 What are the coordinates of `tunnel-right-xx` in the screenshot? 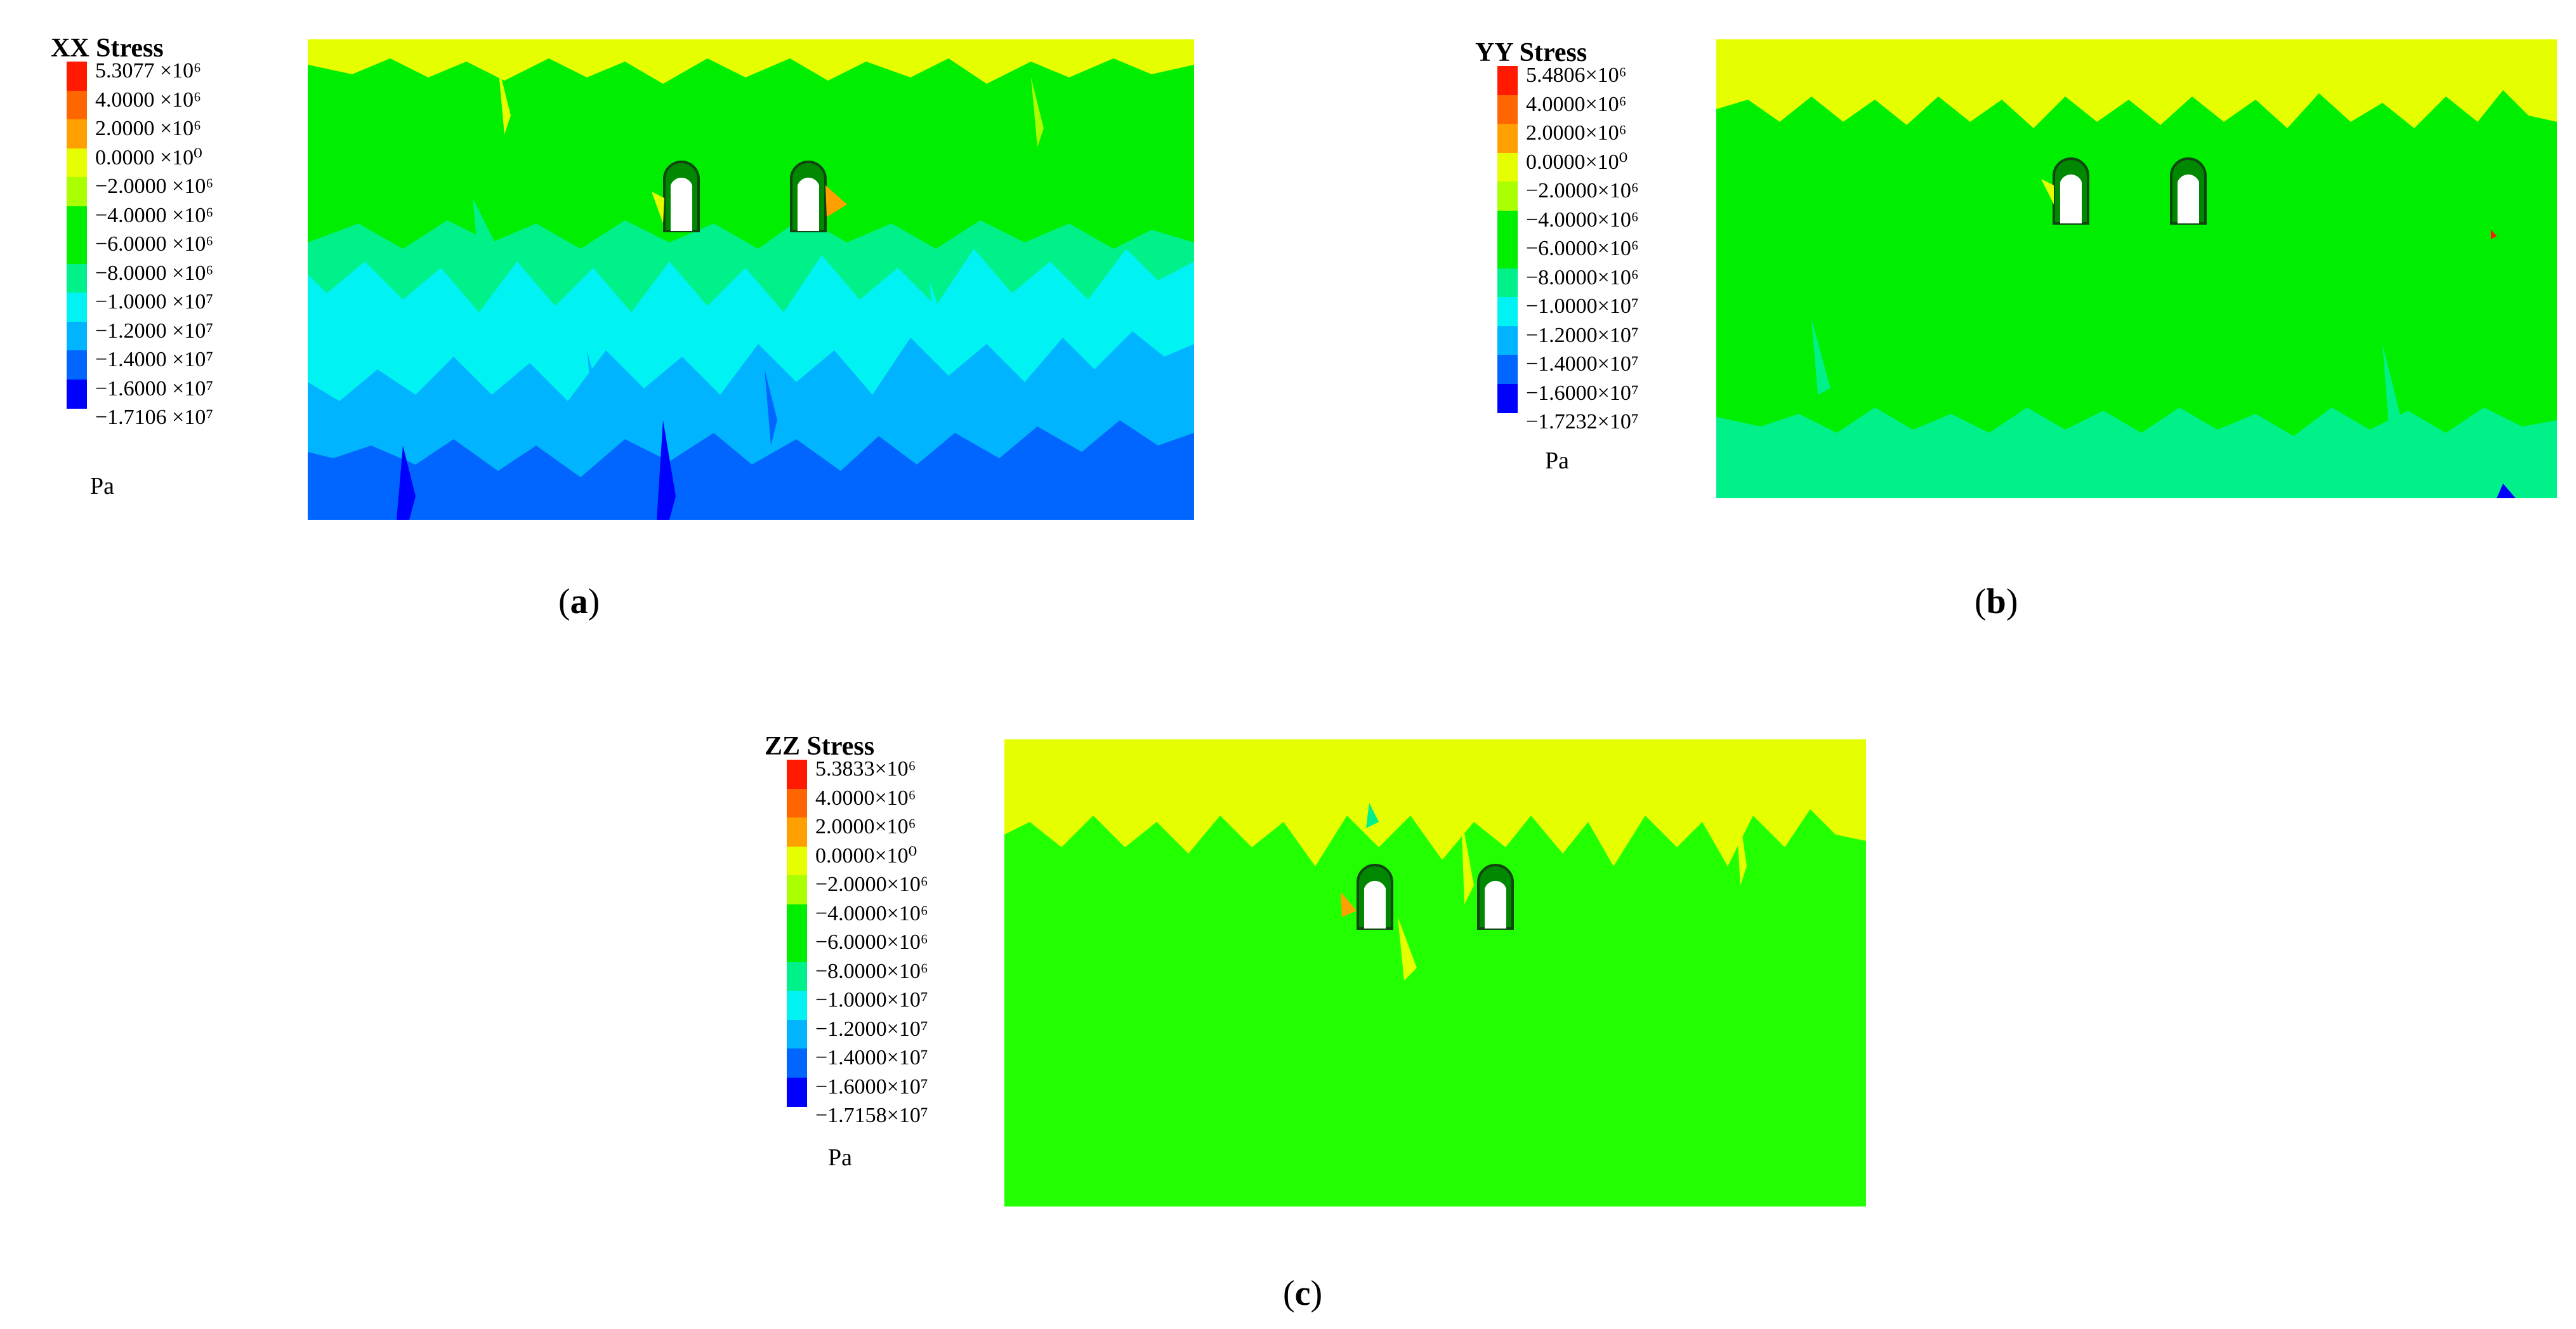 It's located at (819, 196).